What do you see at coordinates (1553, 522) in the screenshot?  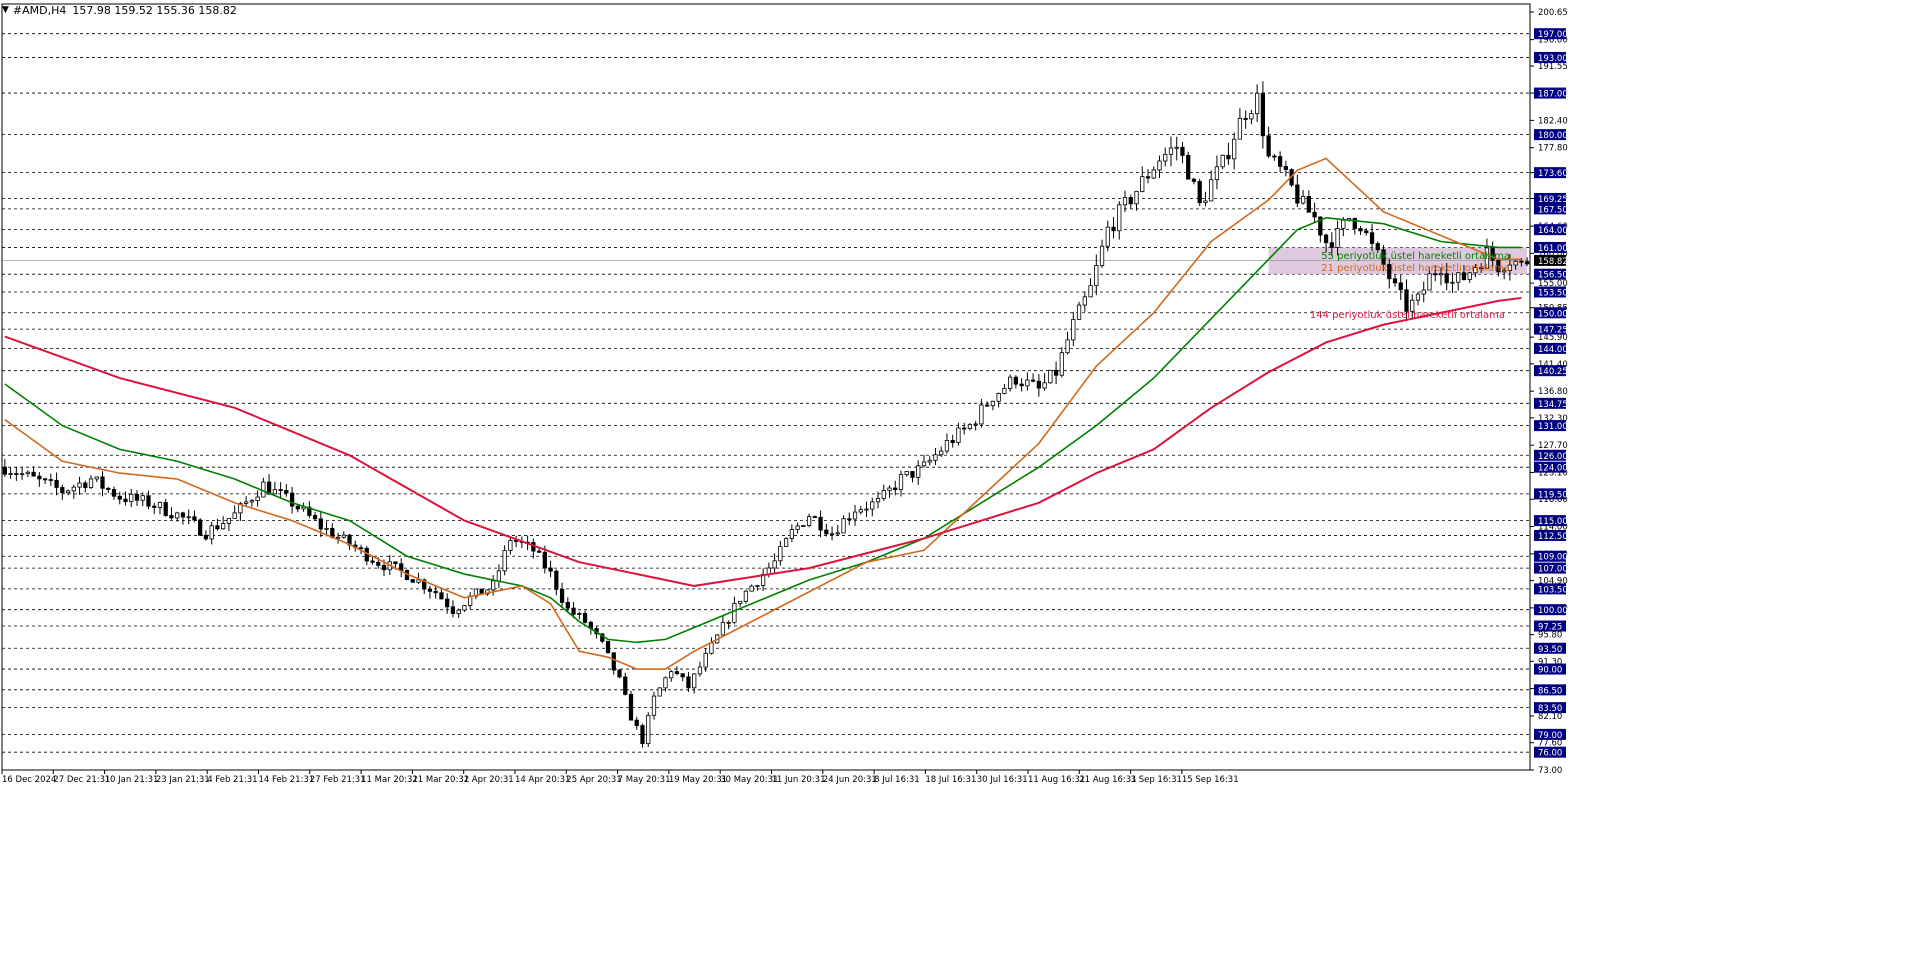 I see `level-label-text: 115.00` at bounding box center [1553, 522].